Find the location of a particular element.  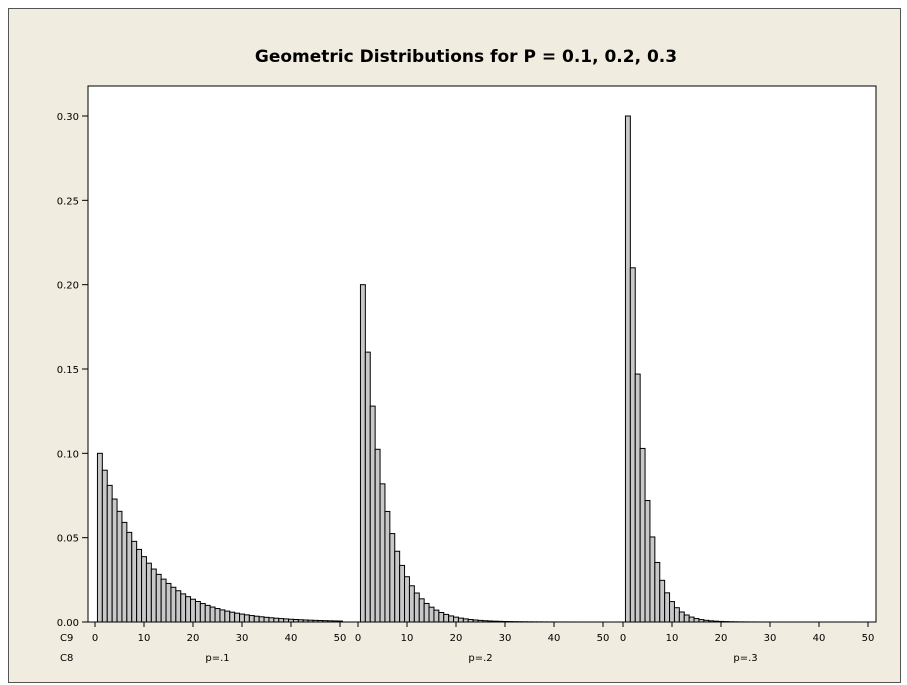

panel-label: p=.2 is located at coordinates (480, 658).